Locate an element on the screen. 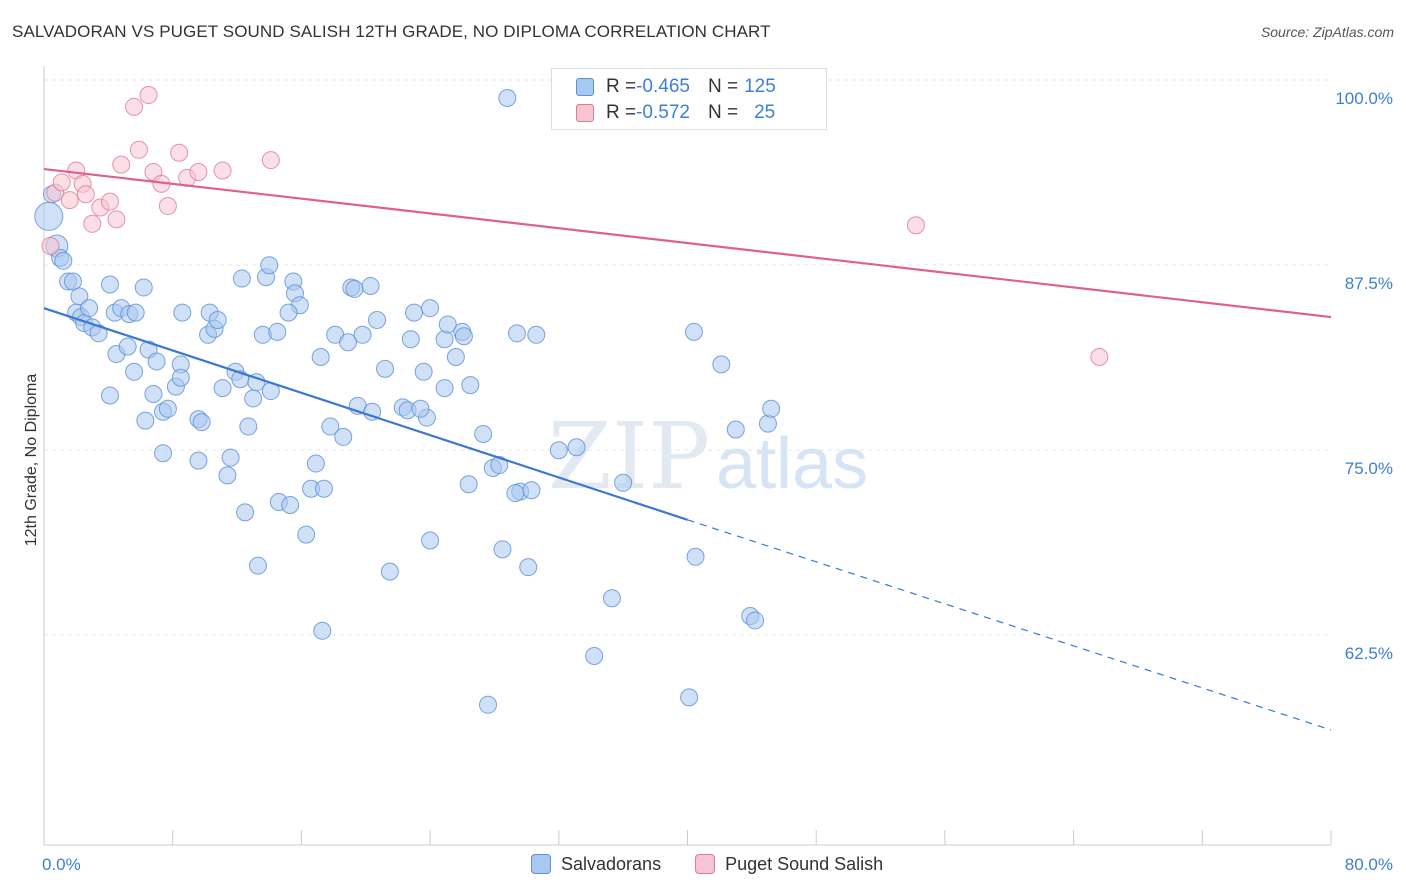 This screenshot has width=1406, height=892. watermark-atlas: atlas is located at coordinates (792, 464).